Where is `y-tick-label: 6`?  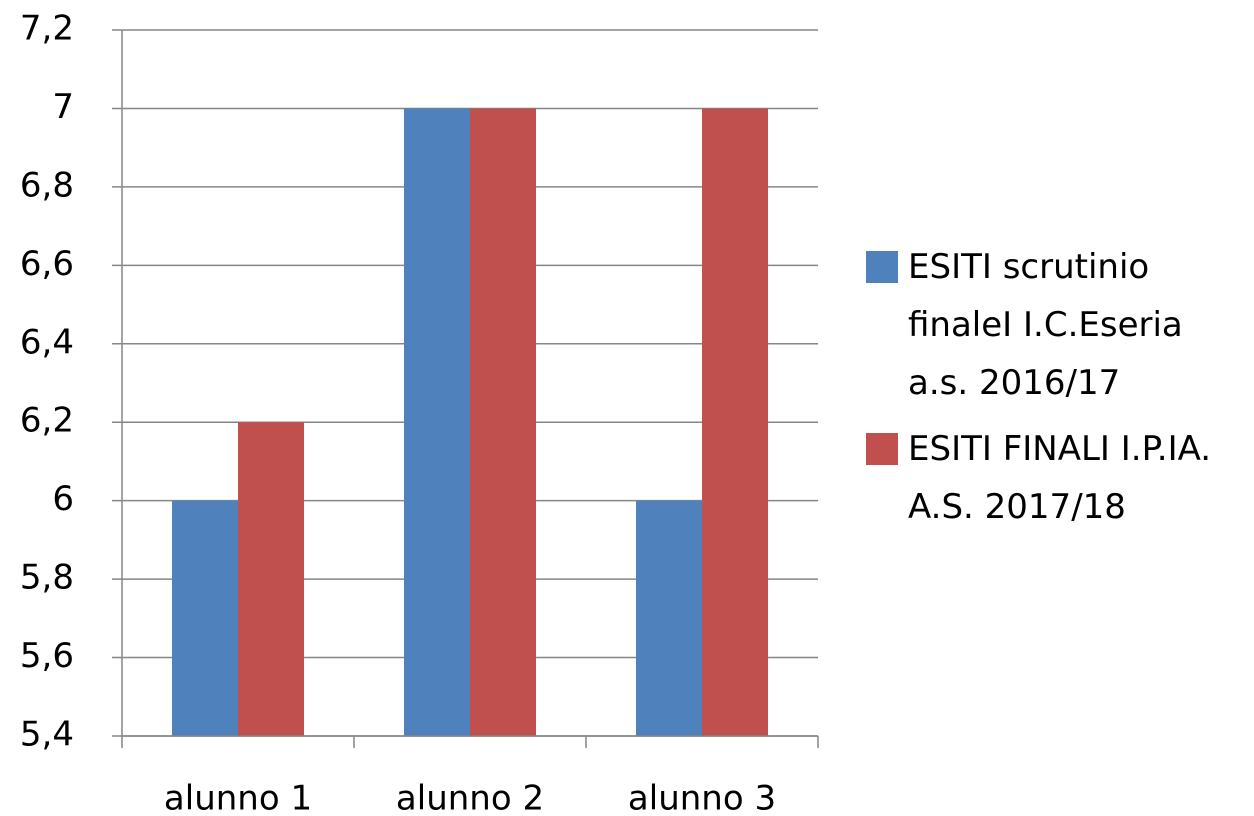 y-tick-label: 6 is located at coordinates (63, 499).